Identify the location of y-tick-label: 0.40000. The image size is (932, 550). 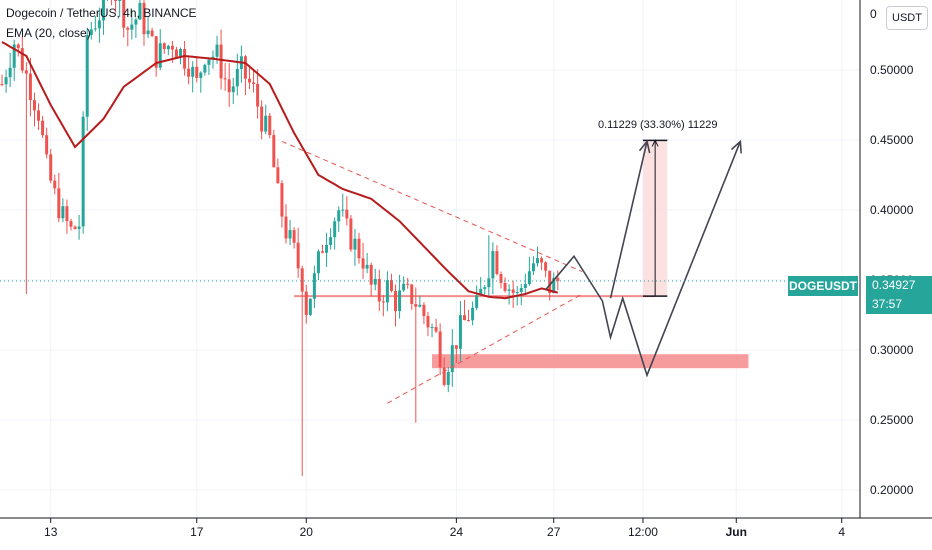
(892, 210).